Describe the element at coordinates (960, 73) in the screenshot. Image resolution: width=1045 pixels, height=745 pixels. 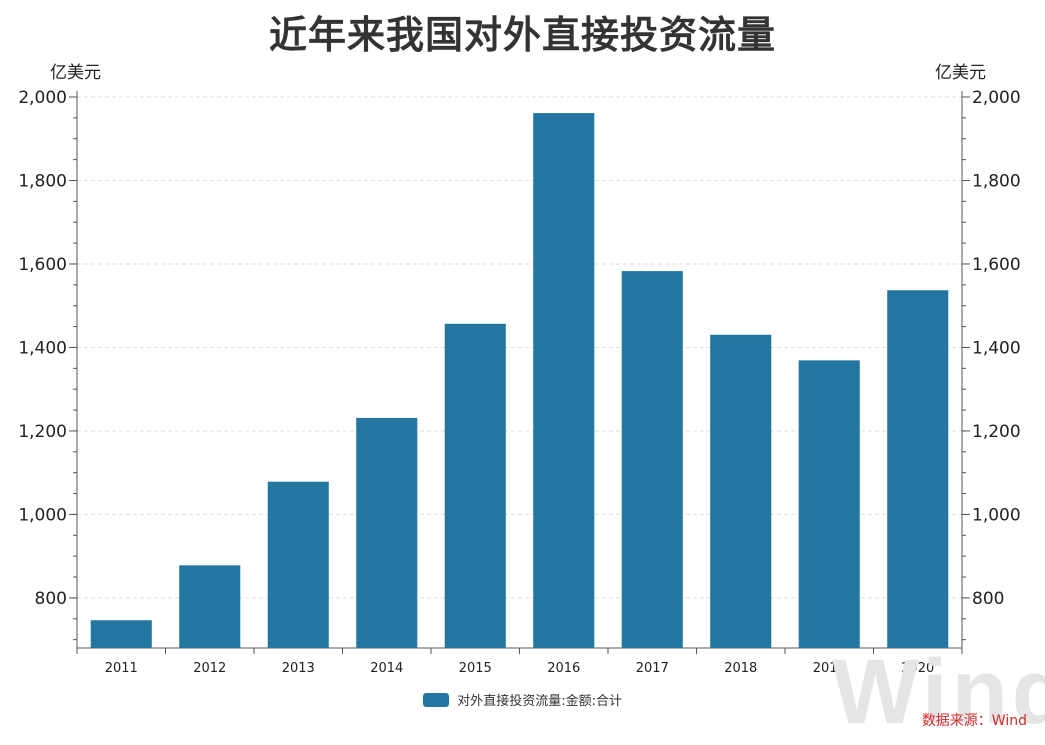
I see `right-axis-unit: 亿美元` at that location.